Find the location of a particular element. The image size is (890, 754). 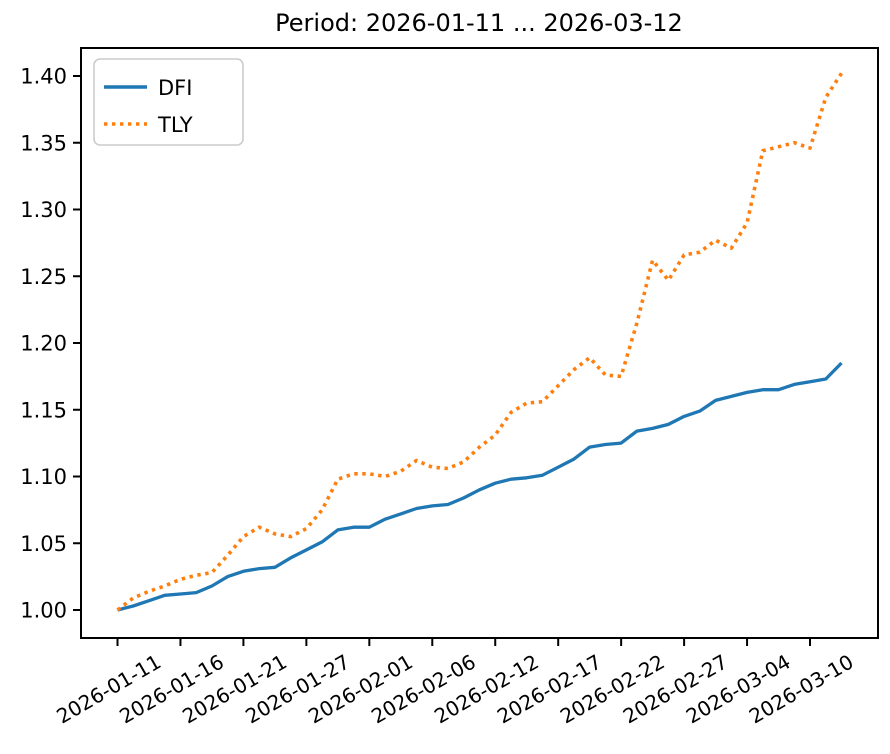

chart-title: Period: 2026-01-11 ... 2026-03-12 is located at coordinates (479, 23).